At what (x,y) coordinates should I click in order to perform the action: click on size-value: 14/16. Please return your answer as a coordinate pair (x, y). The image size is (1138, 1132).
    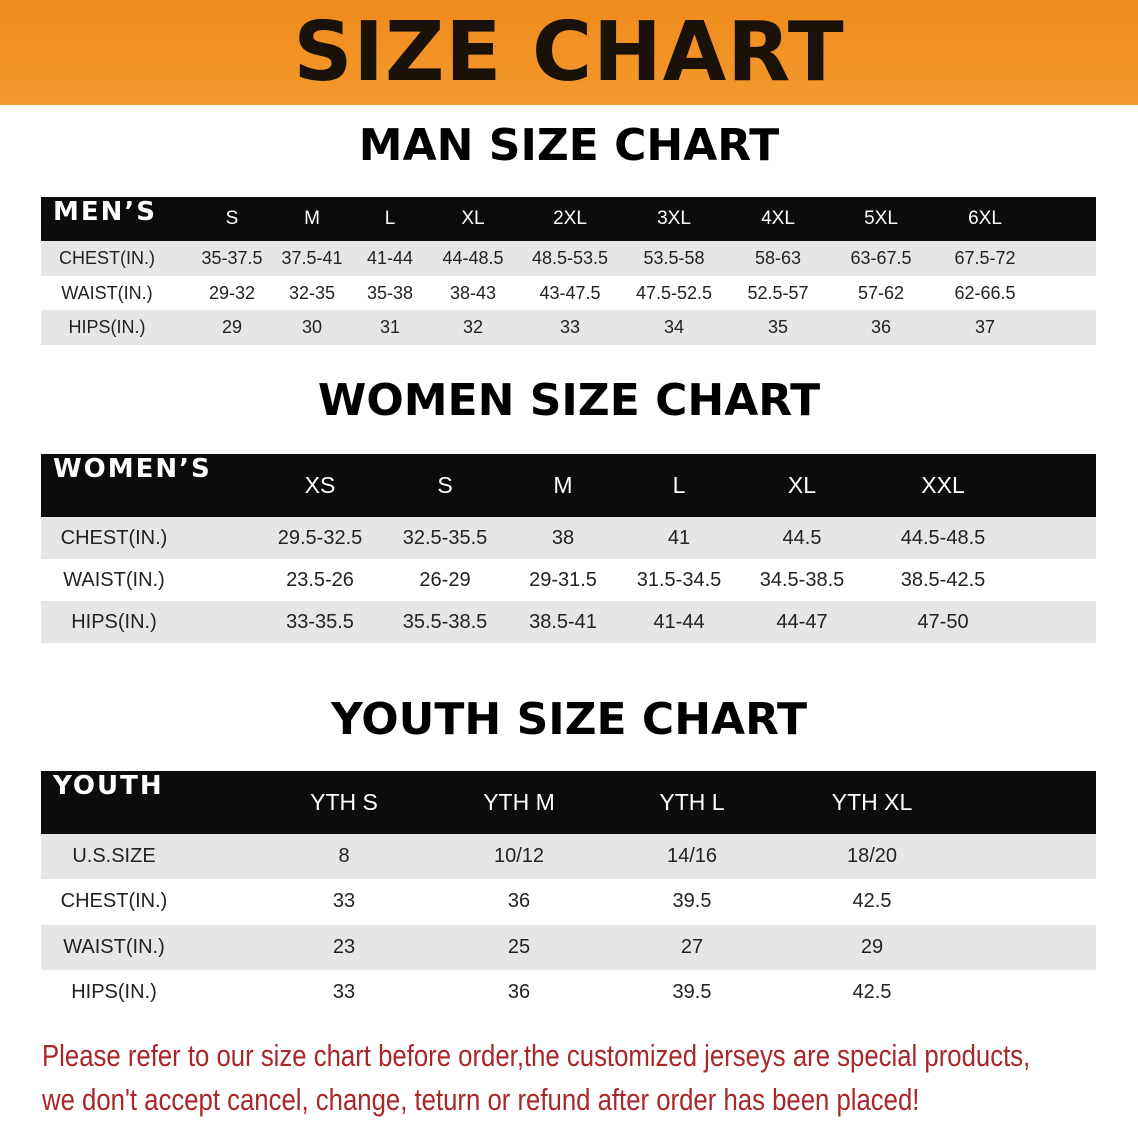
    Looking at the image, I should click on (692, 856).